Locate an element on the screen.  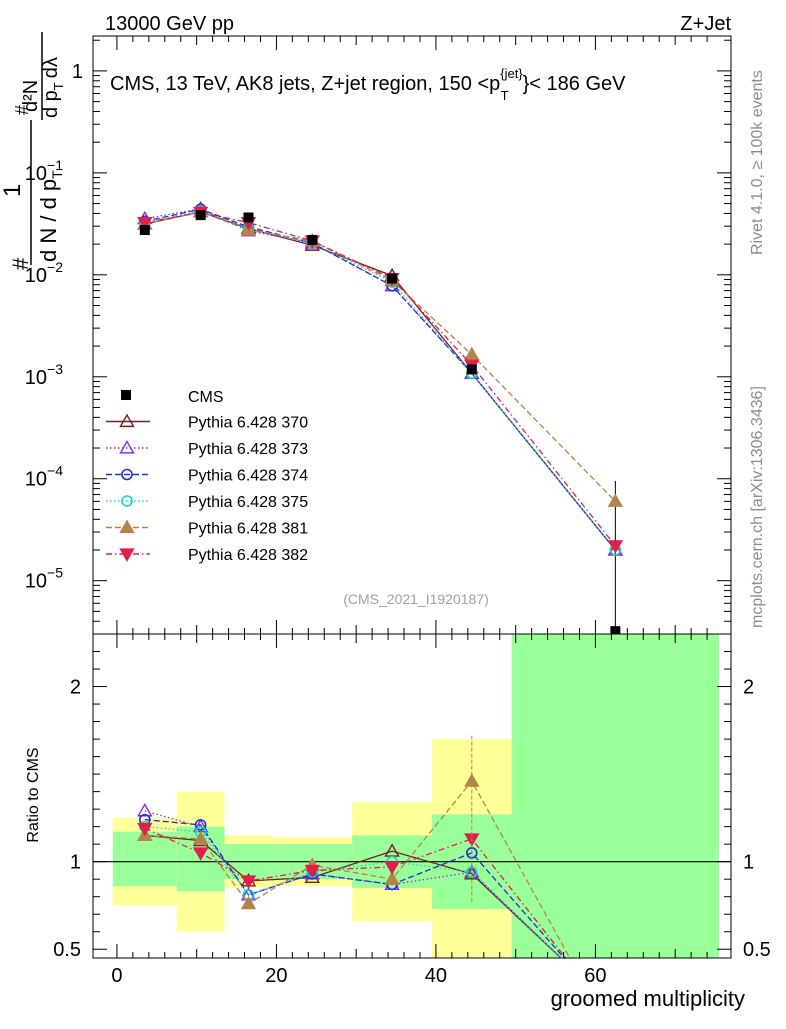
ratio-ylabel: Ratio to CMS is located at coordinates (33, 794).